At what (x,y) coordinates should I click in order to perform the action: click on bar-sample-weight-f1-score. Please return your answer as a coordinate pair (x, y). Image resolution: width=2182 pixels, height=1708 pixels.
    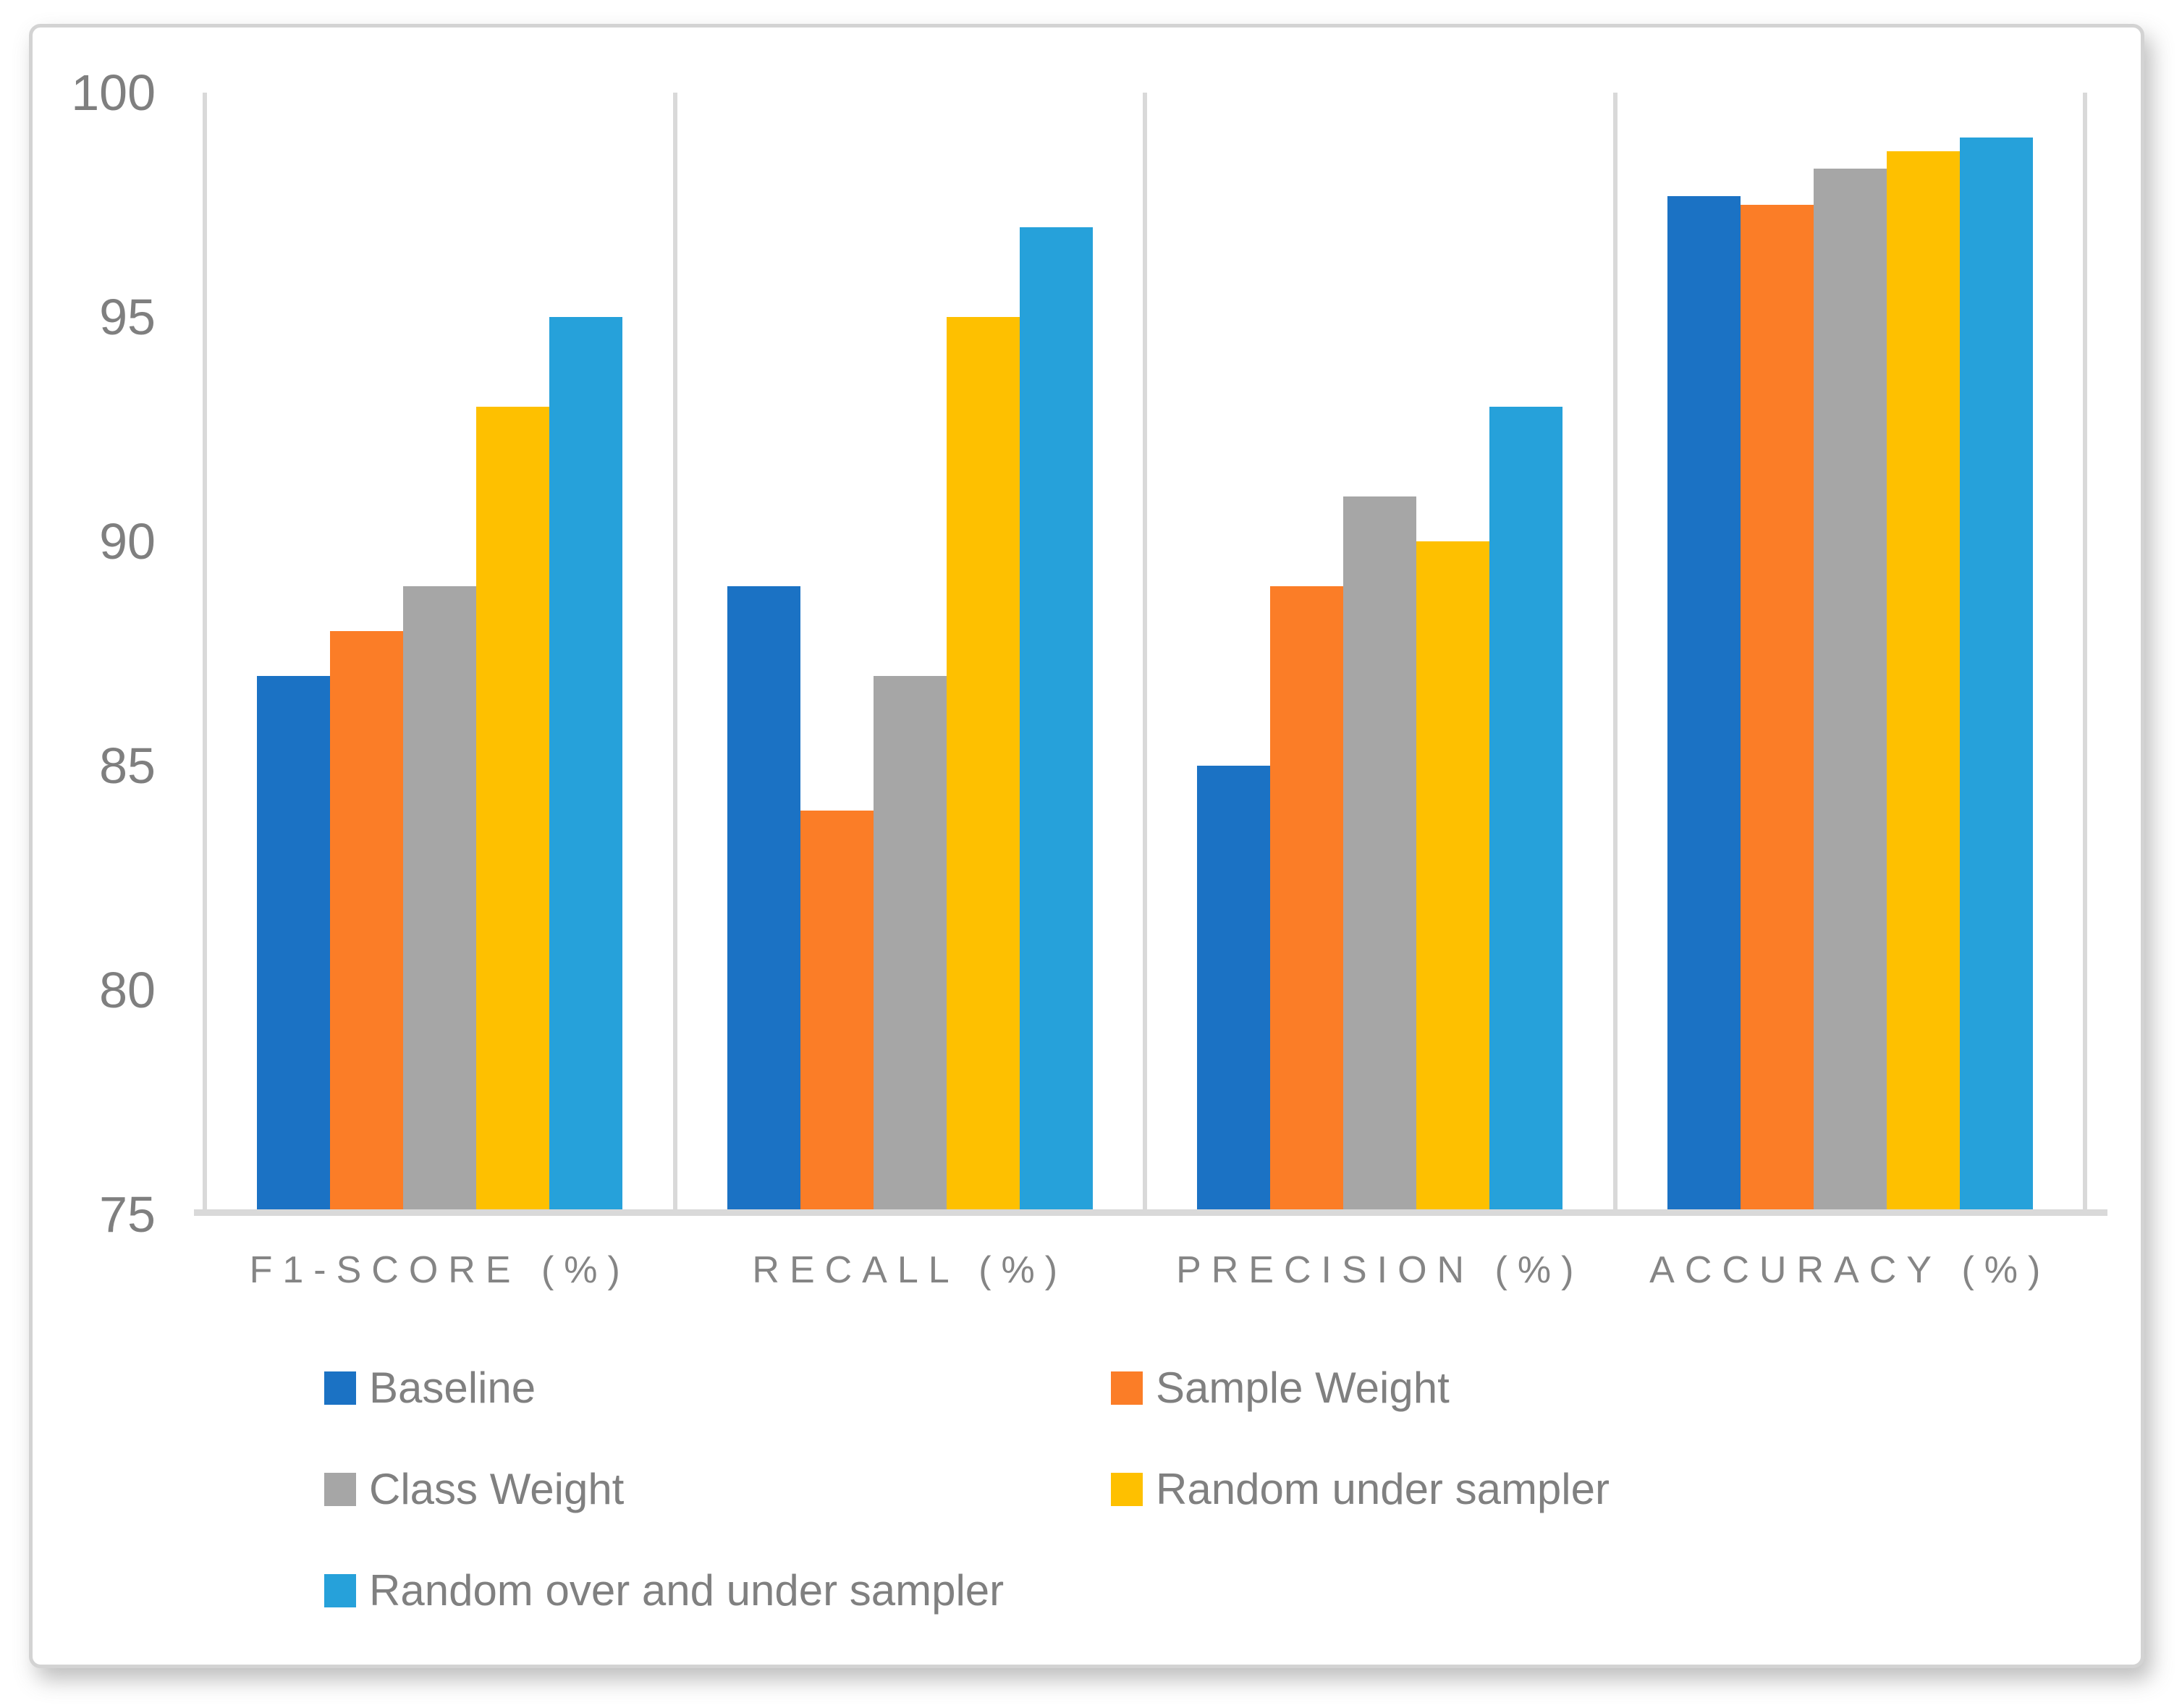
    Looking at the image, I should click on (366, 922).